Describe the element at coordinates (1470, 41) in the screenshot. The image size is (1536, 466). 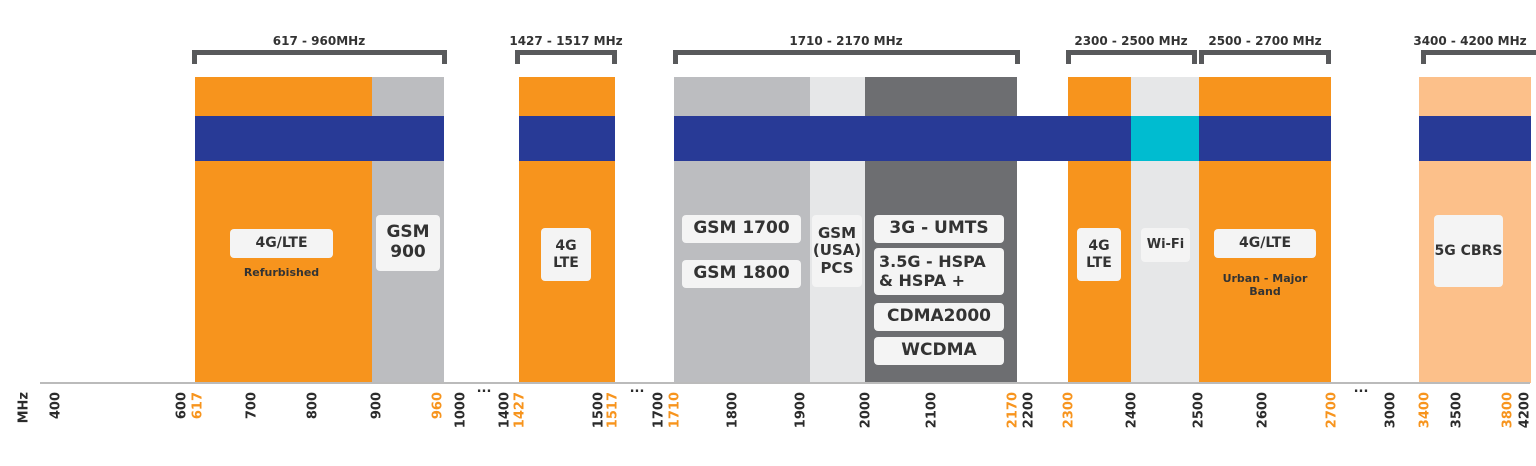
I see `bracket-label: 3400 - 4200 MHz` at that location.